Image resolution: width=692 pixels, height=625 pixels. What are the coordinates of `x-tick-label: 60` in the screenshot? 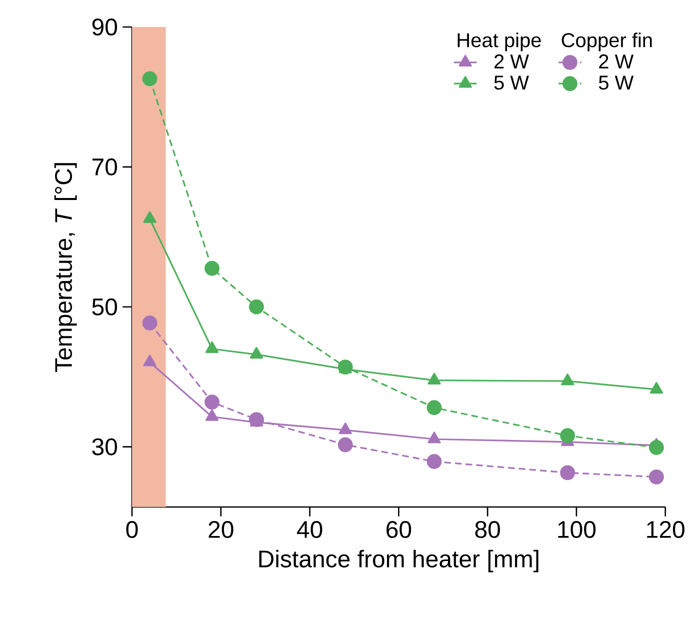 It's located at (399, 529).